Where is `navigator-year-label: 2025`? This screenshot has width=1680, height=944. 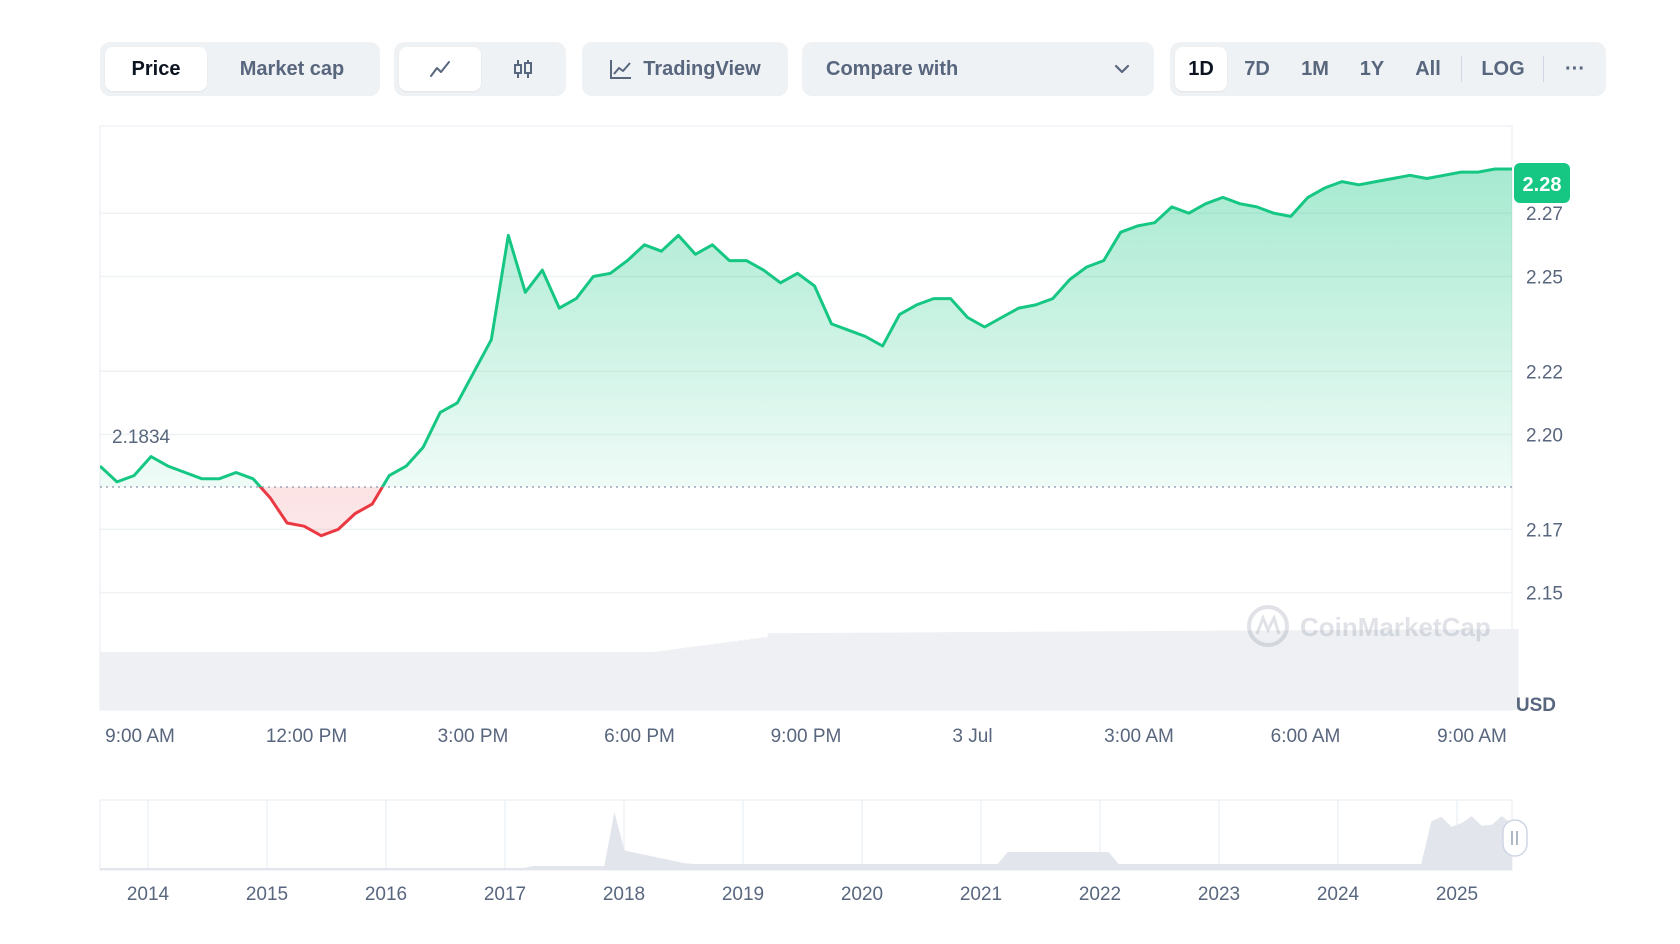 navigator-year-label: 2025 is located at coordinates (1457, 894).